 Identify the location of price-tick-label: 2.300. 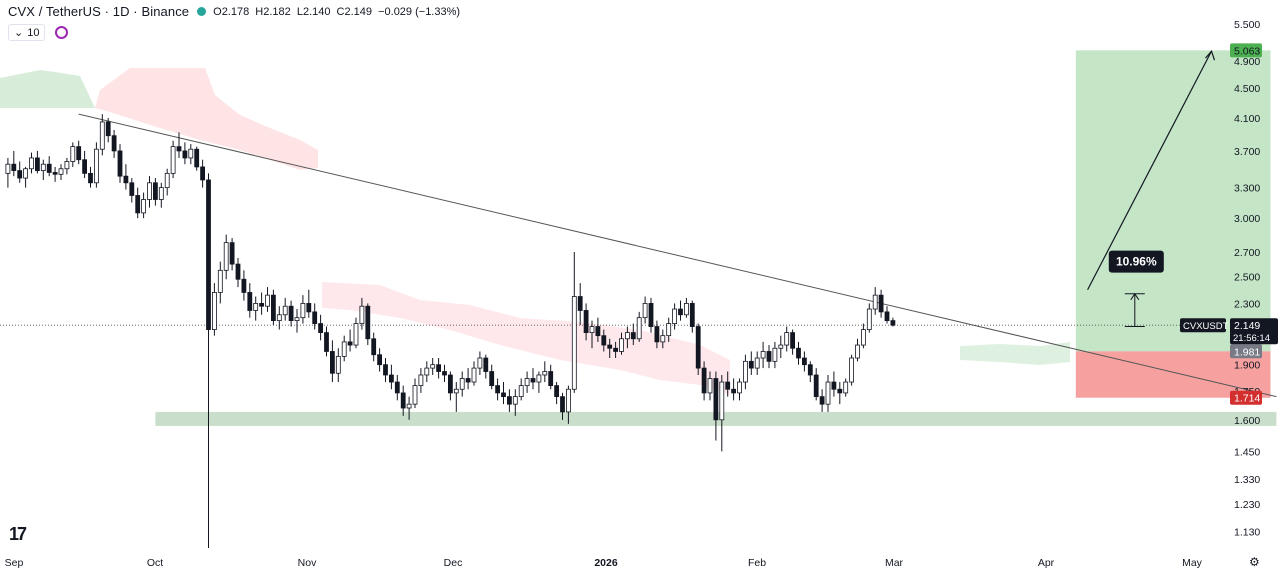
(1247, 304).